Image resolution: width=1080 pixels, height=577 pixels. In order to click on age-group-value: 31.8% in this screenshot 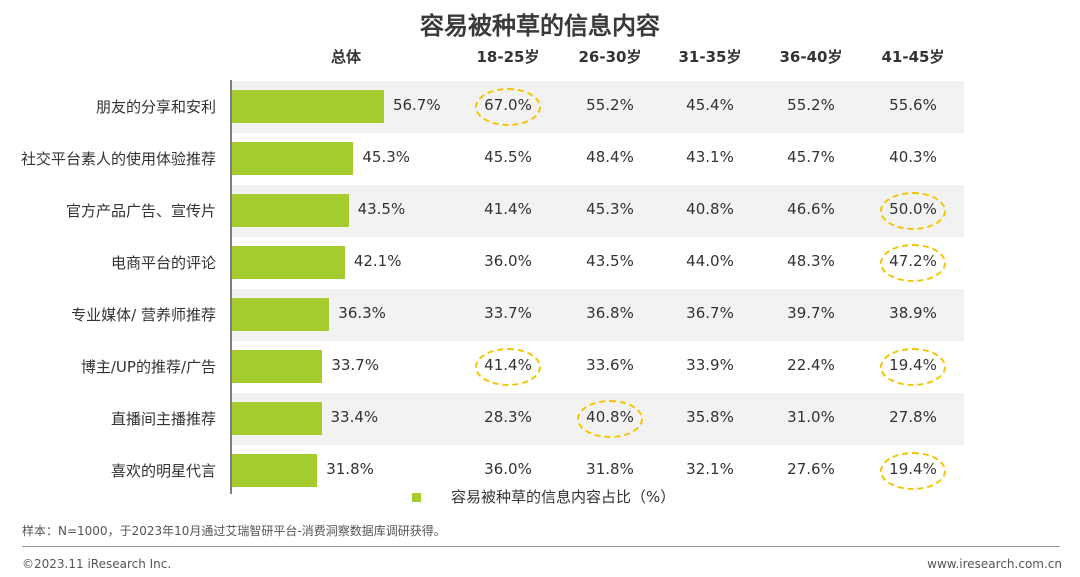, I will do `click(610, 469)`.